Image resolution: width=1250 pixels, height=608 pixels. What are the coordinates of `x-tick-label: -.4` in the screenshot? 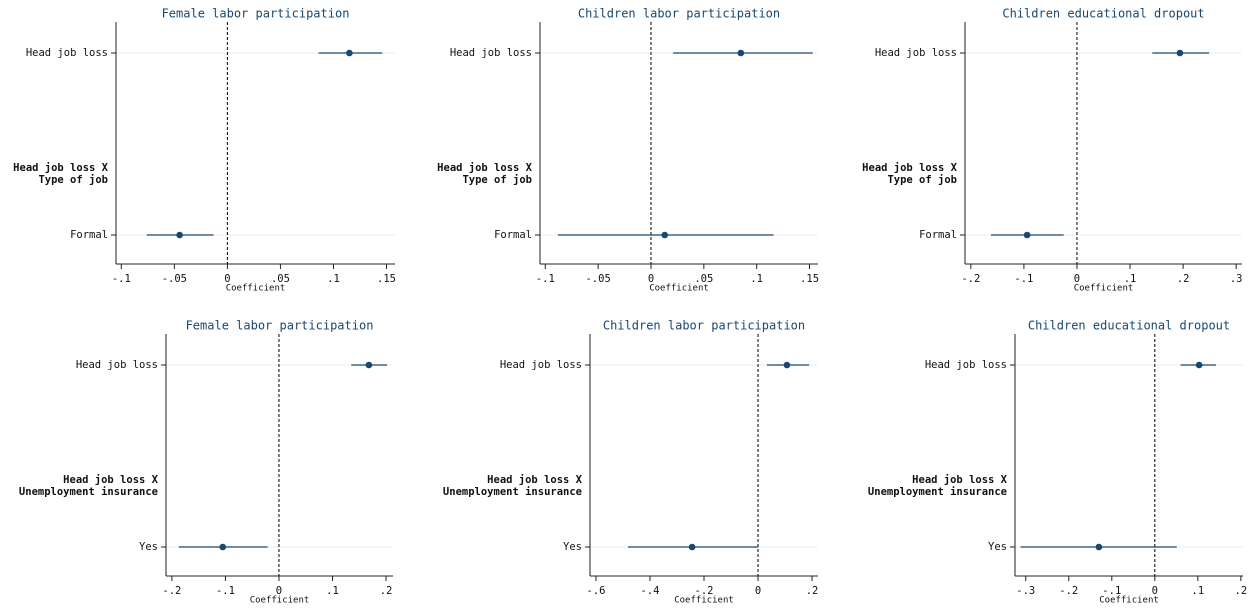 It's located at (649, 591).